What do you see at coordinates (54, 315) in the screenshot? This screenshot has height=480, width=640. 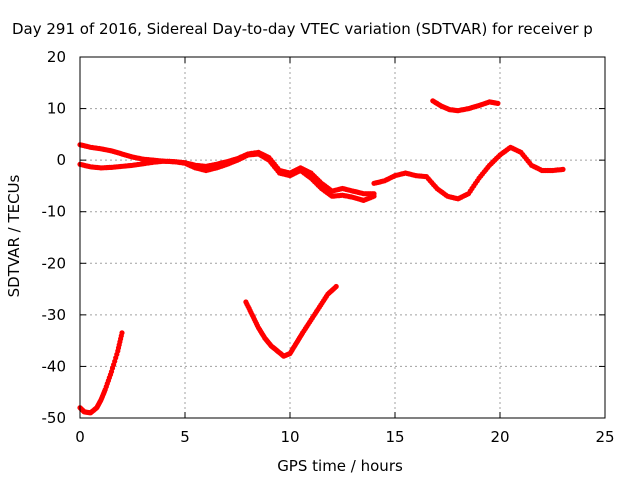 I see `y-tick-label: -30` at bounding box center [54, 315].